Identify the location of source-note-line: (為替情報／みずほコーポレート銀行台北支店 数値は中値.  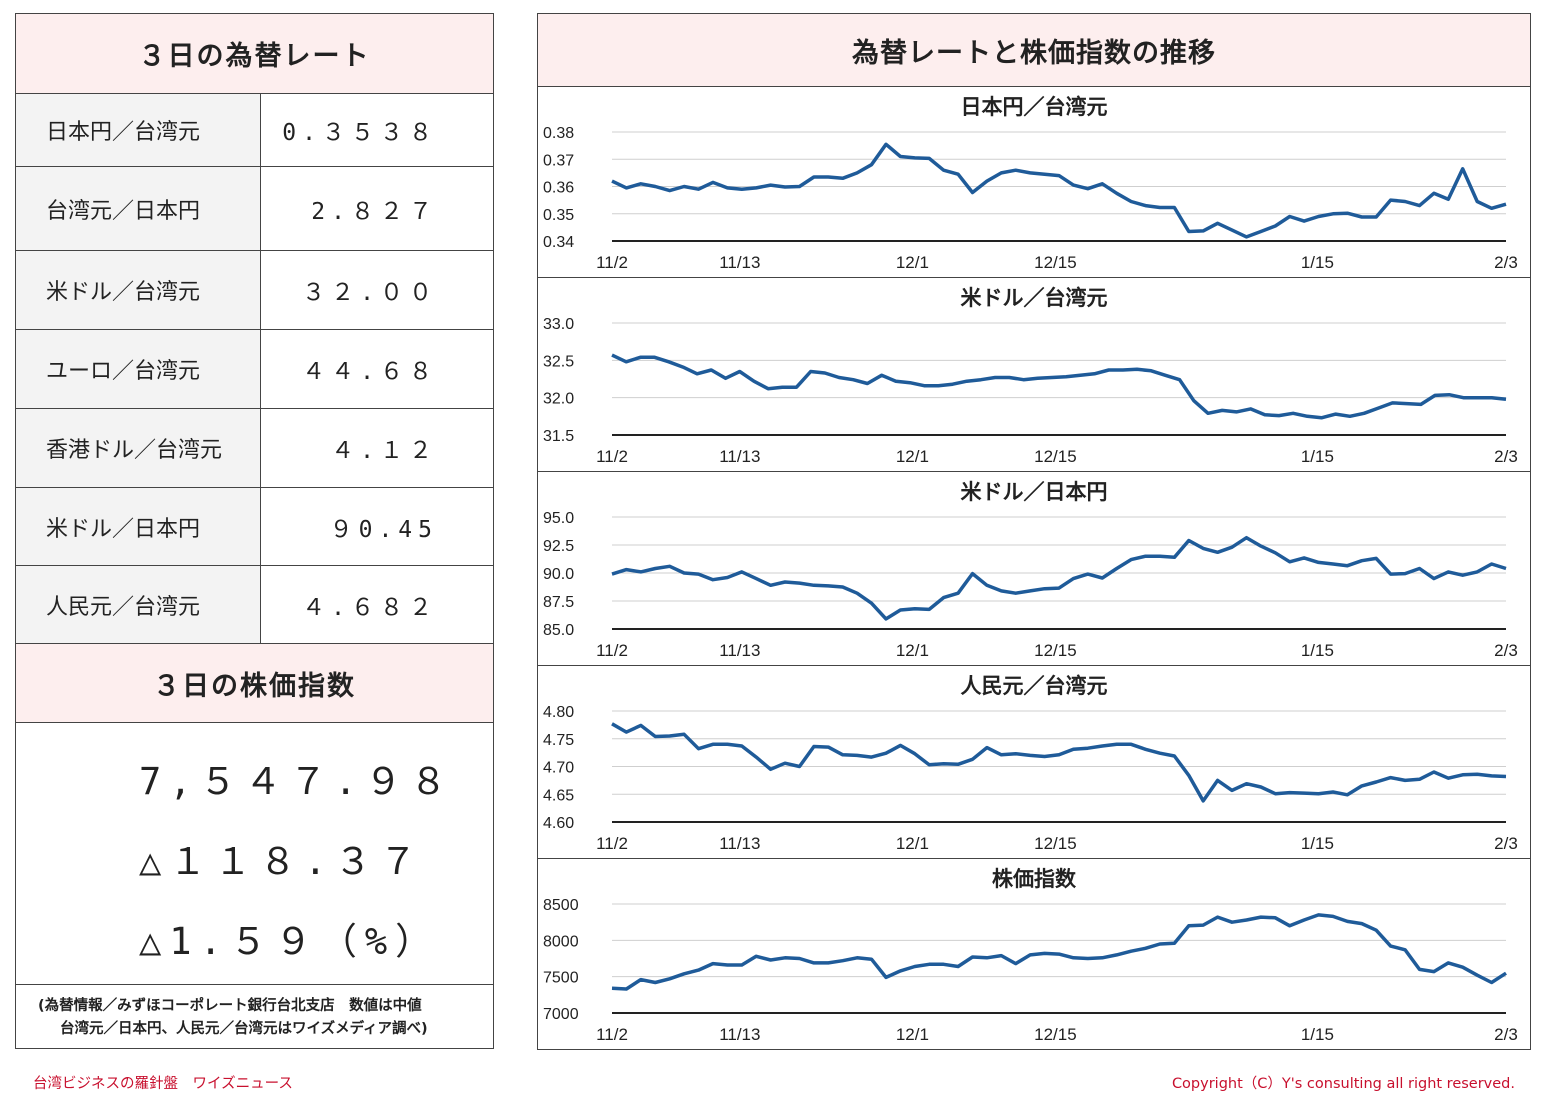
(230, 1006).